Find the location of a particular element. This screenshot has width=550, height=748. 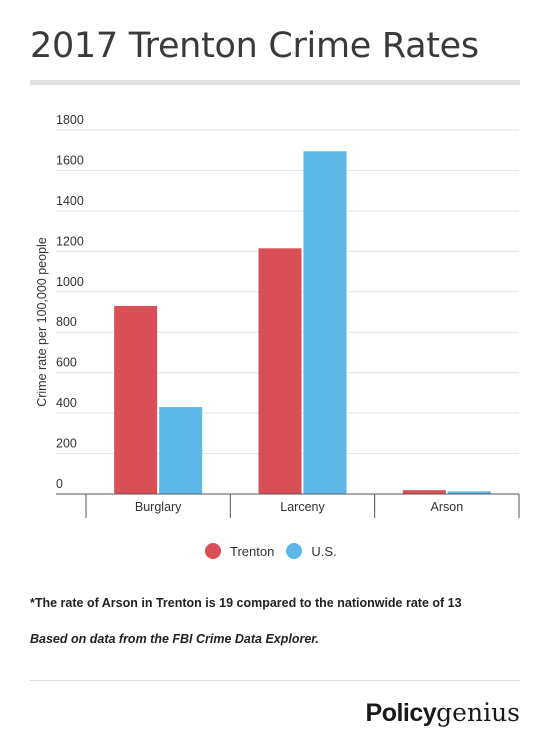

logo-text-genius: genius is located at coordinates (478, 712).